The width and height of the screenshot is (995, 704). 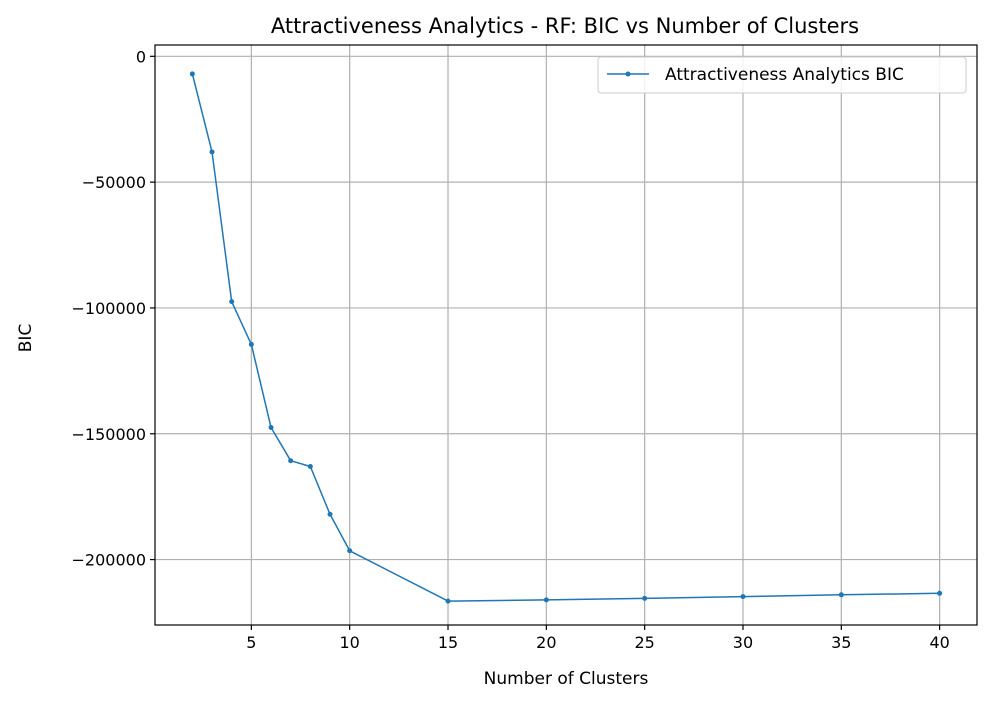 I want to click on legend-box, so click(x=782, y=75).